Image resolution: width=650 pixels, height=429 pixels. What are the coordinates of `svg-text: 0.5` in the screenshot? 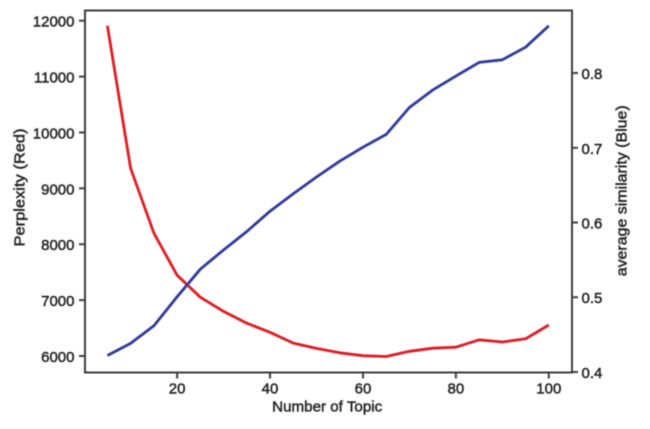 It's located at (592, 298).